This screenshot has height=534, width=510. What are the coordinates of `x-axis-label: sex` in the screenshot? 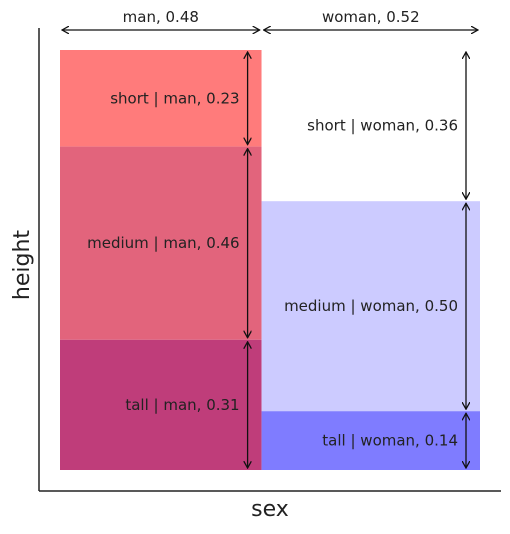 It's located at (270, 509).